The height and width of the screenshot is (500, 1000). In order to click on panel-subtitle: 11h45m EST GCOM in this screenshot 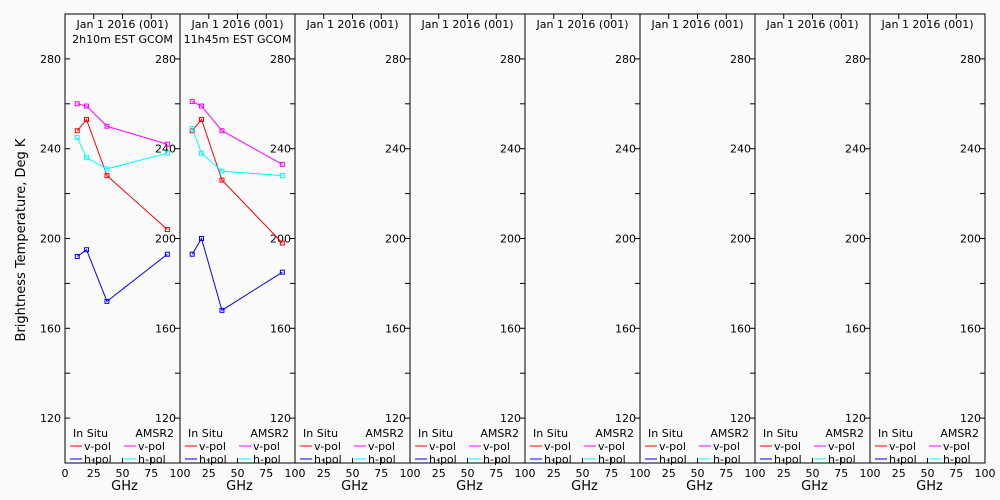, I will do `click(238, 39)`.